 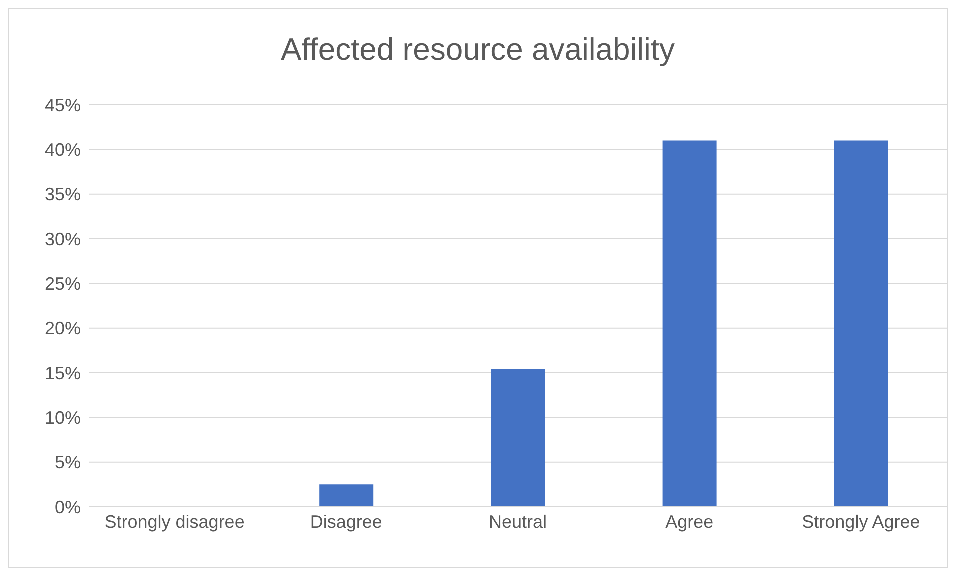 I want to click on y-tick-label: 10%, so click(x=62, y=418).